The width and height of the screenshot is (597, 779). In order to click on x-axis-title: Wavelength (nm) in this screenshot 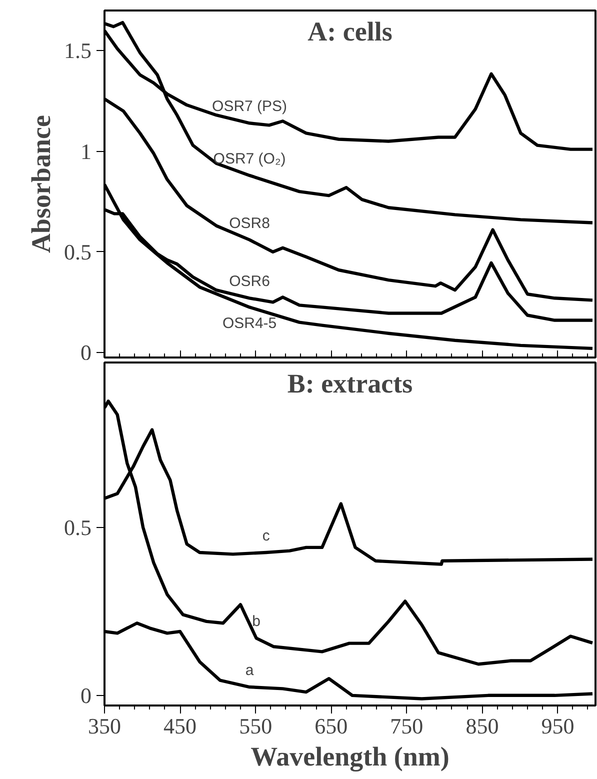, I will do `click(350, 757)`.